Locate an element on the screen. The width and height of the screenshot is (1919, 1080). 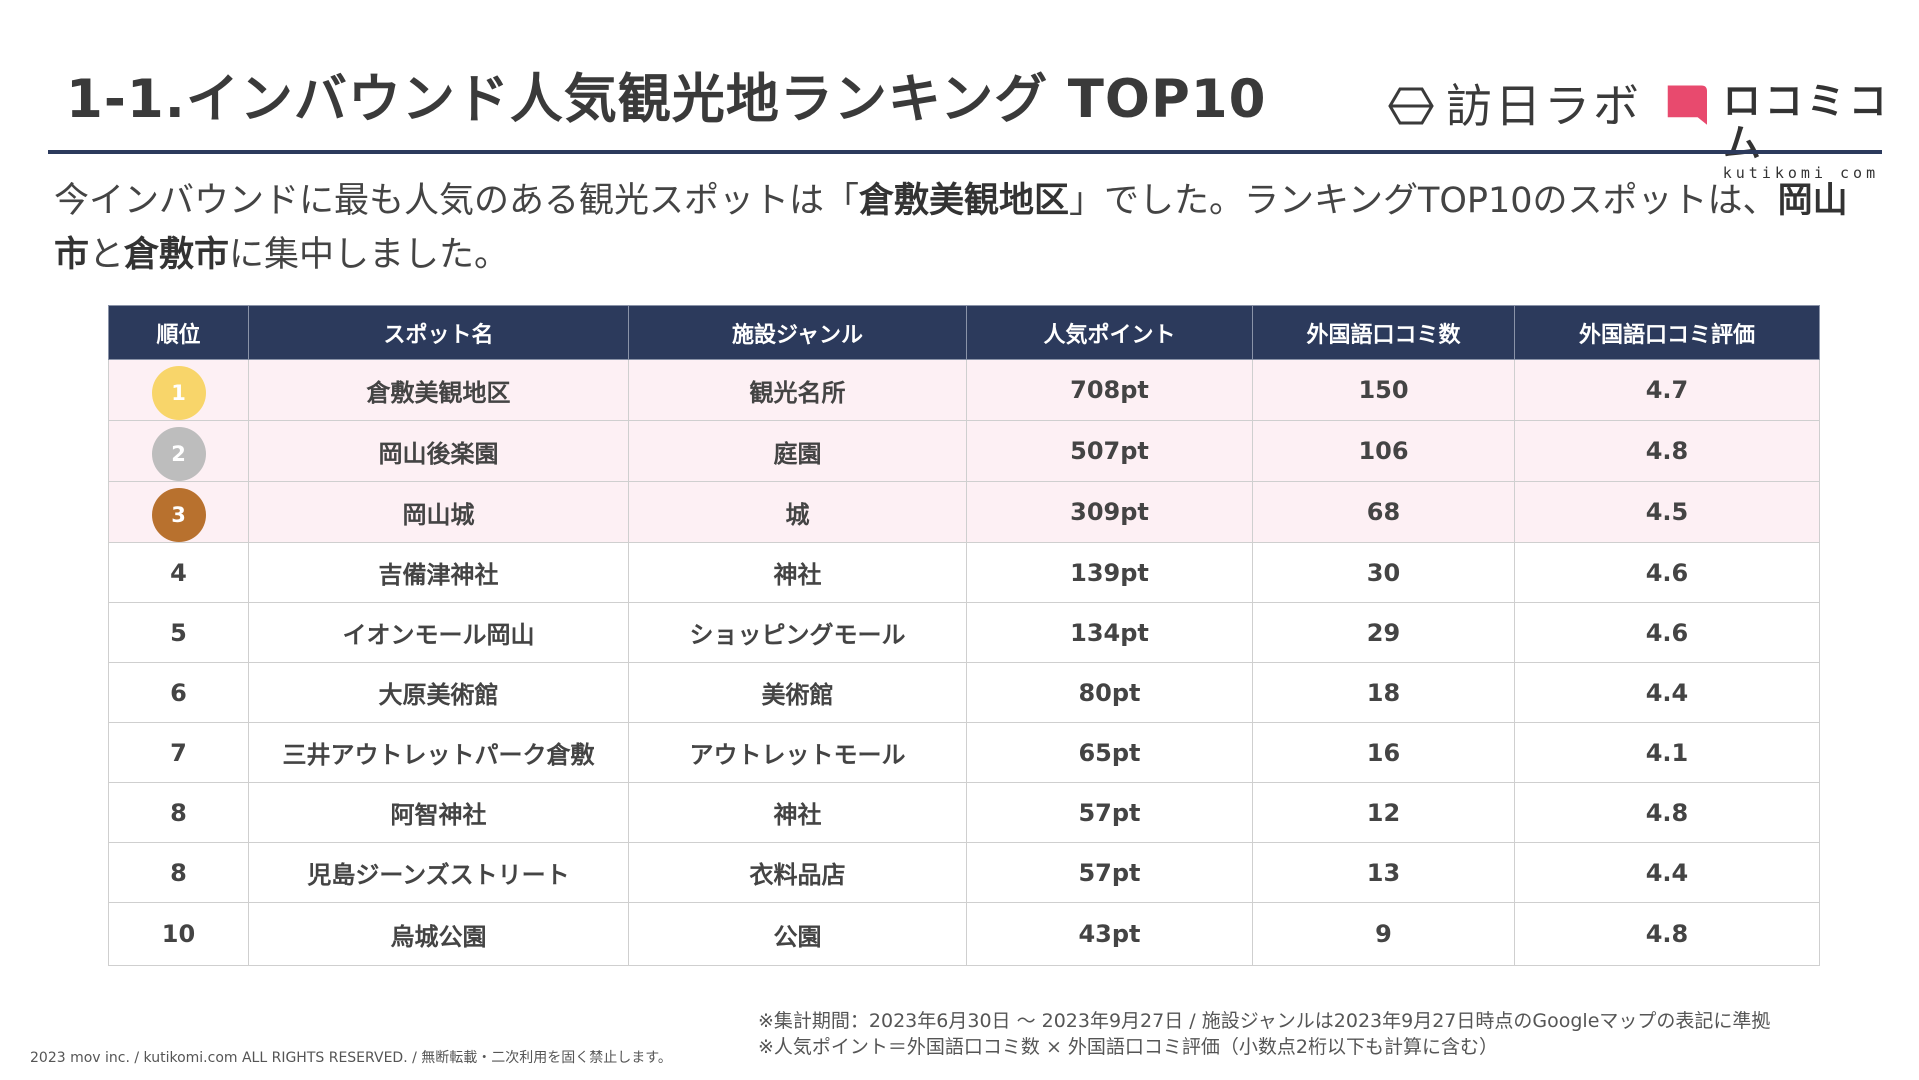
rank-cell: 6 is located at coordinates (178, 692).